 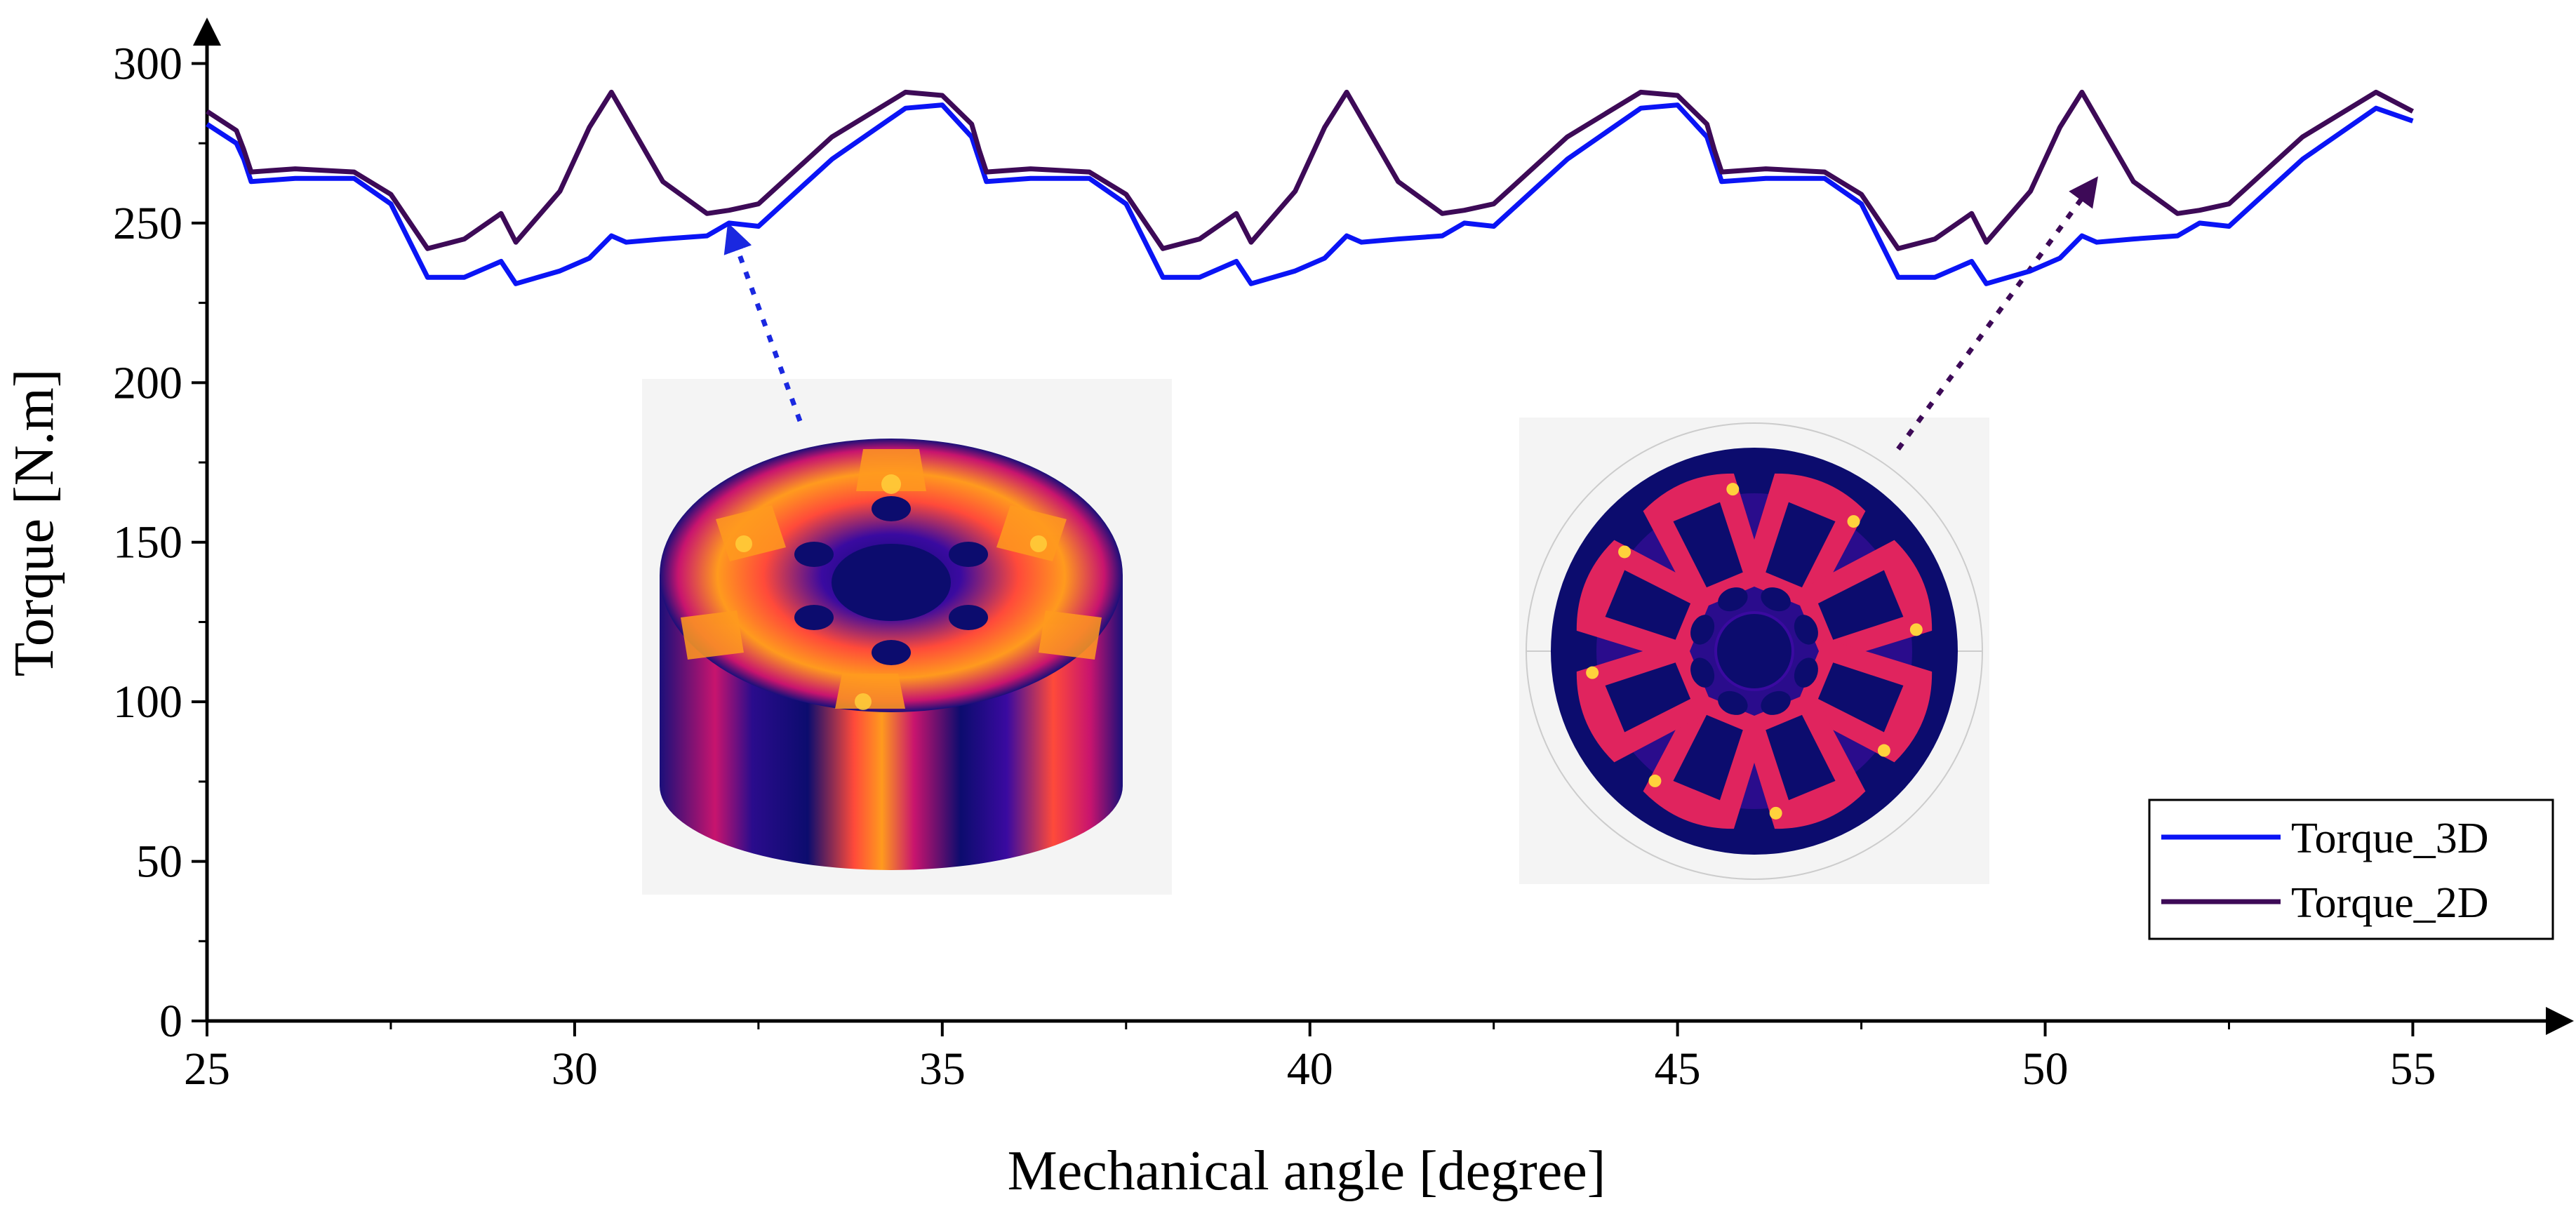 I want to click on y-tick-label-0: 0, so click(x=170, y=1021).